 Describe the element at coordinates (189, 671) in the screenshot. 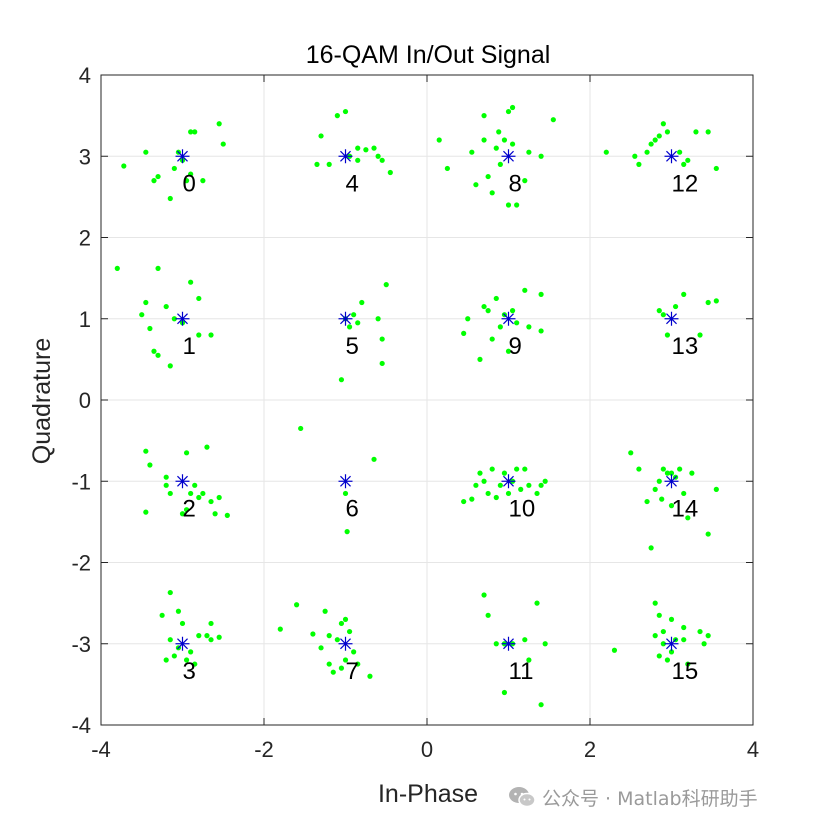

I see `symbol-label: 3` at that location.